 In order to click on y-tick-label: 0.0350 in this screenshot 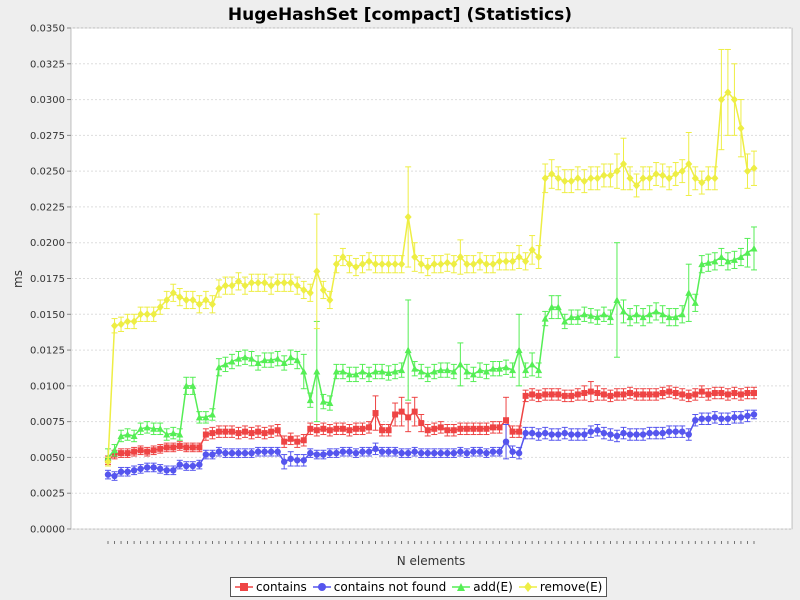, I will do `click(47, 29)`.